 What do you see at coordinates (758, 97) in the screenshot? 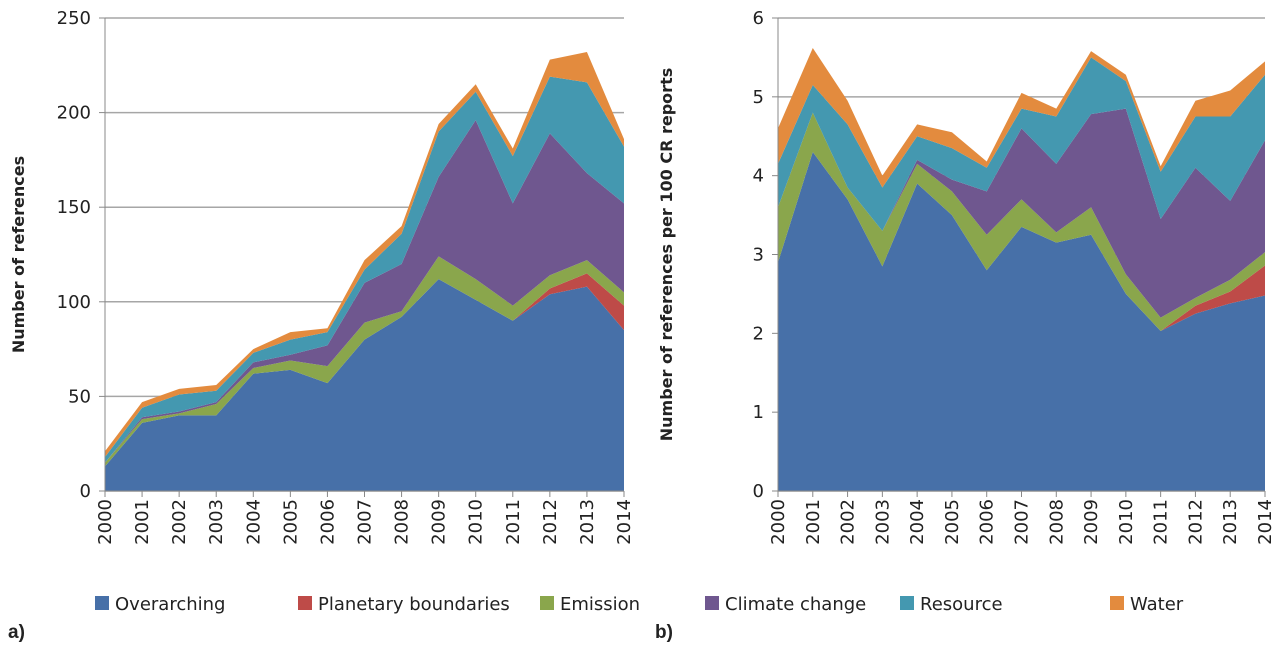
I see `y-tick-label: 5` at bounding box center [758, 97].